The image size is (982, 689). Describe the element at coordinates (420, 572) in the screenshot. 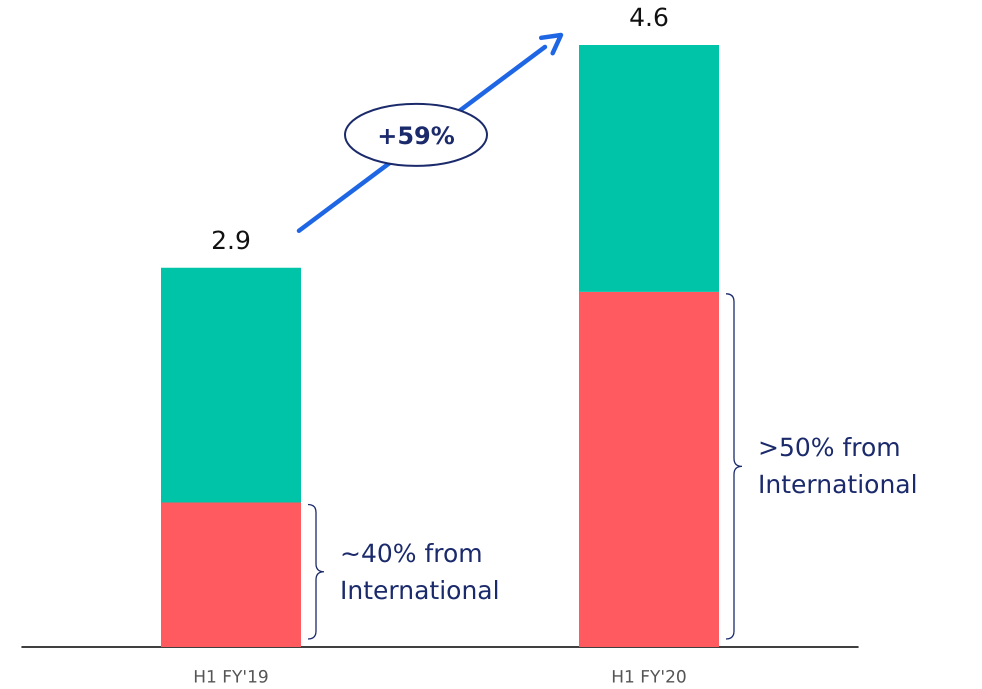

I see `annotation: ~40% from International` at that location.